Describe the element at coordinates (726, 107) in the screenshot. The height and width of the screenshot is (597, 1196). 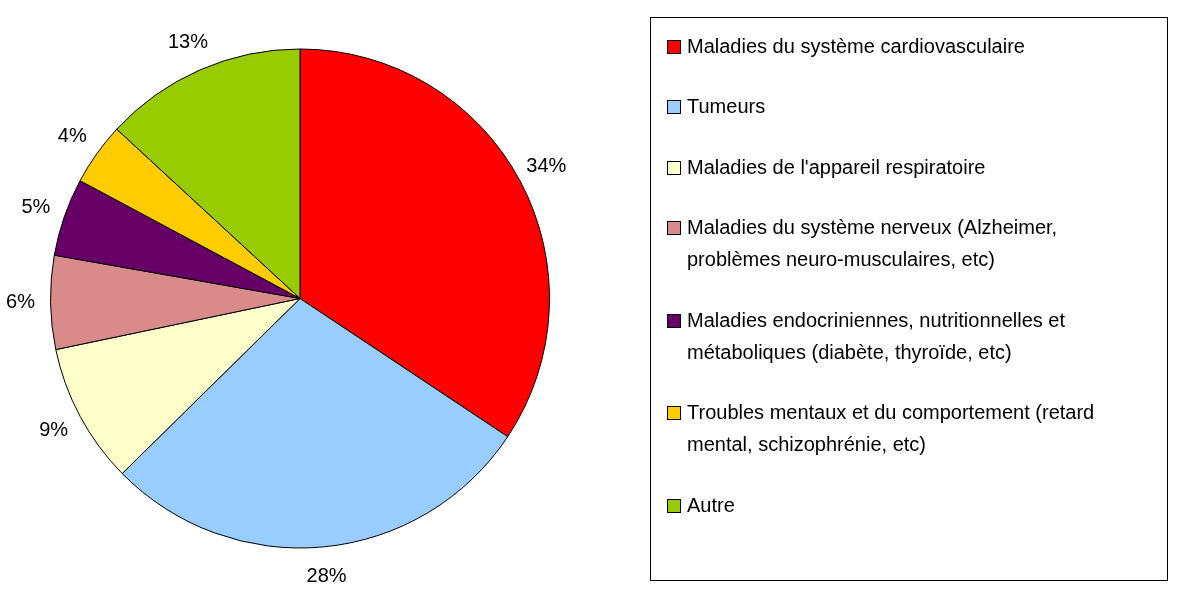
I see `legend-label: Tumeurs` at that location.